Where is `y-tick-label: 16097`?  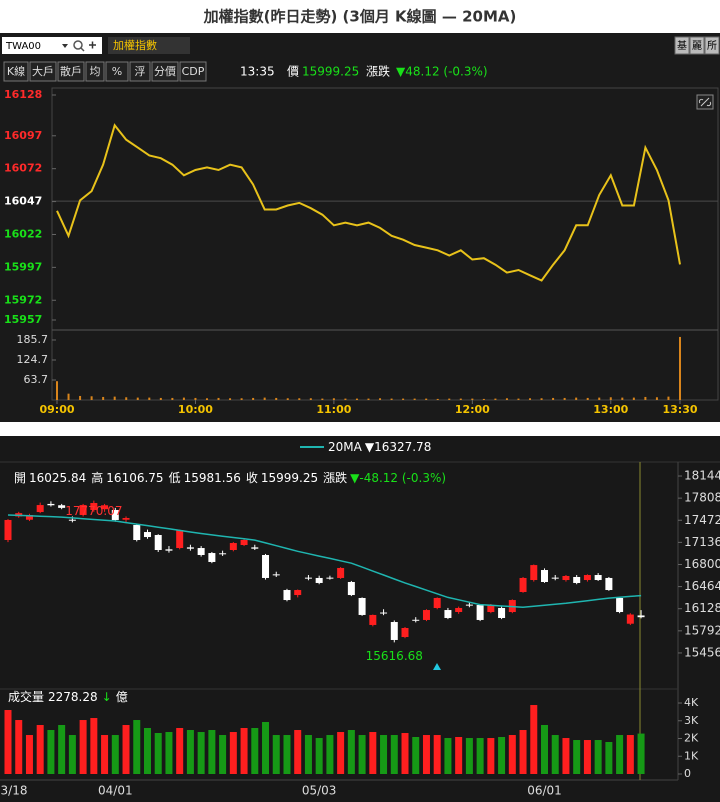 y-tick-label: 16097 is located at coordinates (23, 135).